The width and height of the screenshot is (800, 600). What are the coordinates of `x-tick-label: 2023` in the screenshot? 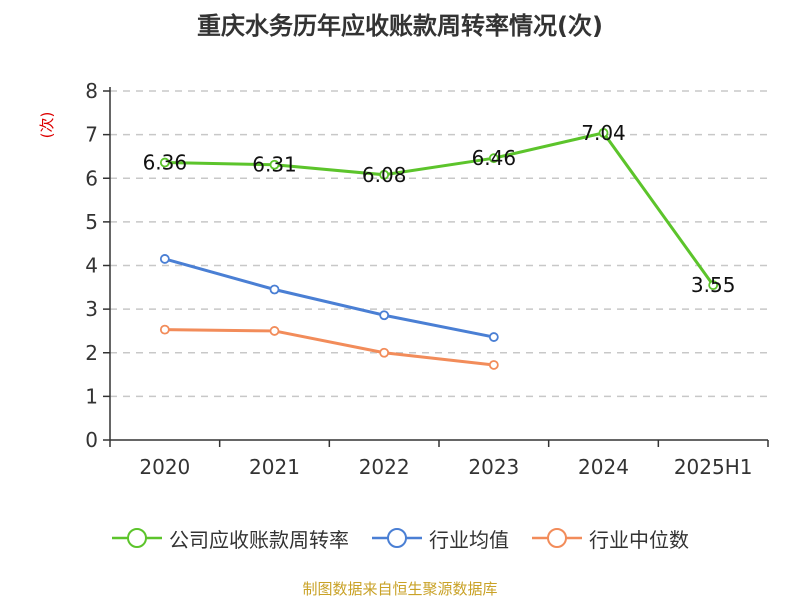 It's located at (493, 467).